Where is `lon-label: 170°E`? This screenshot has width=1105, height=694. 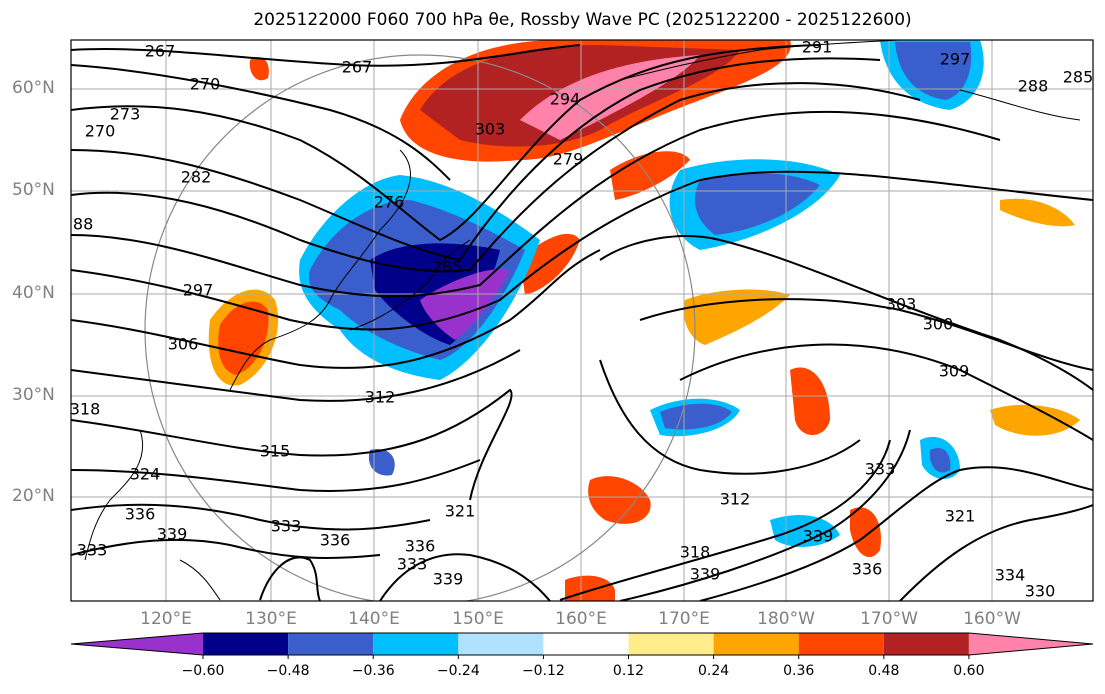
lon-label: 170°E is located at coordinates (684, 619).